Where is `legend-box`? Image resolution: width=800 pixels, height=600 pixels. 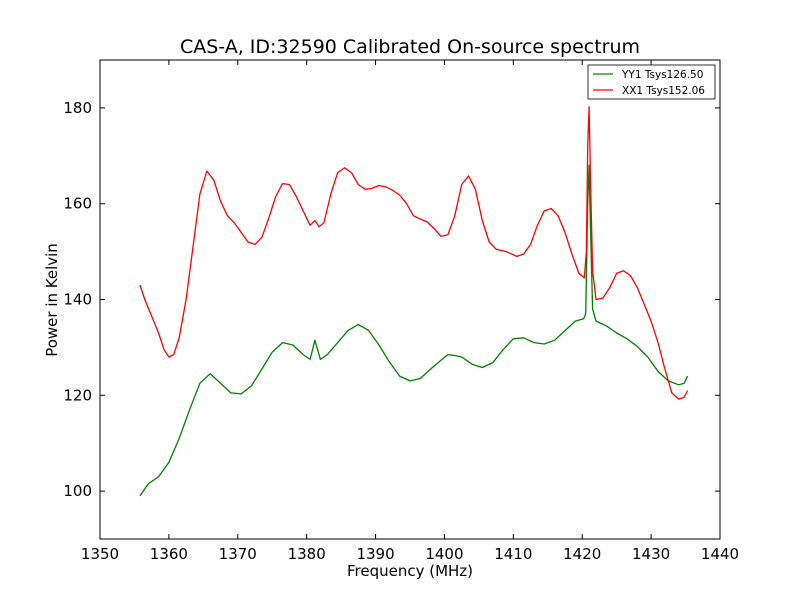 legend-box is located at coordinates (651, 82).